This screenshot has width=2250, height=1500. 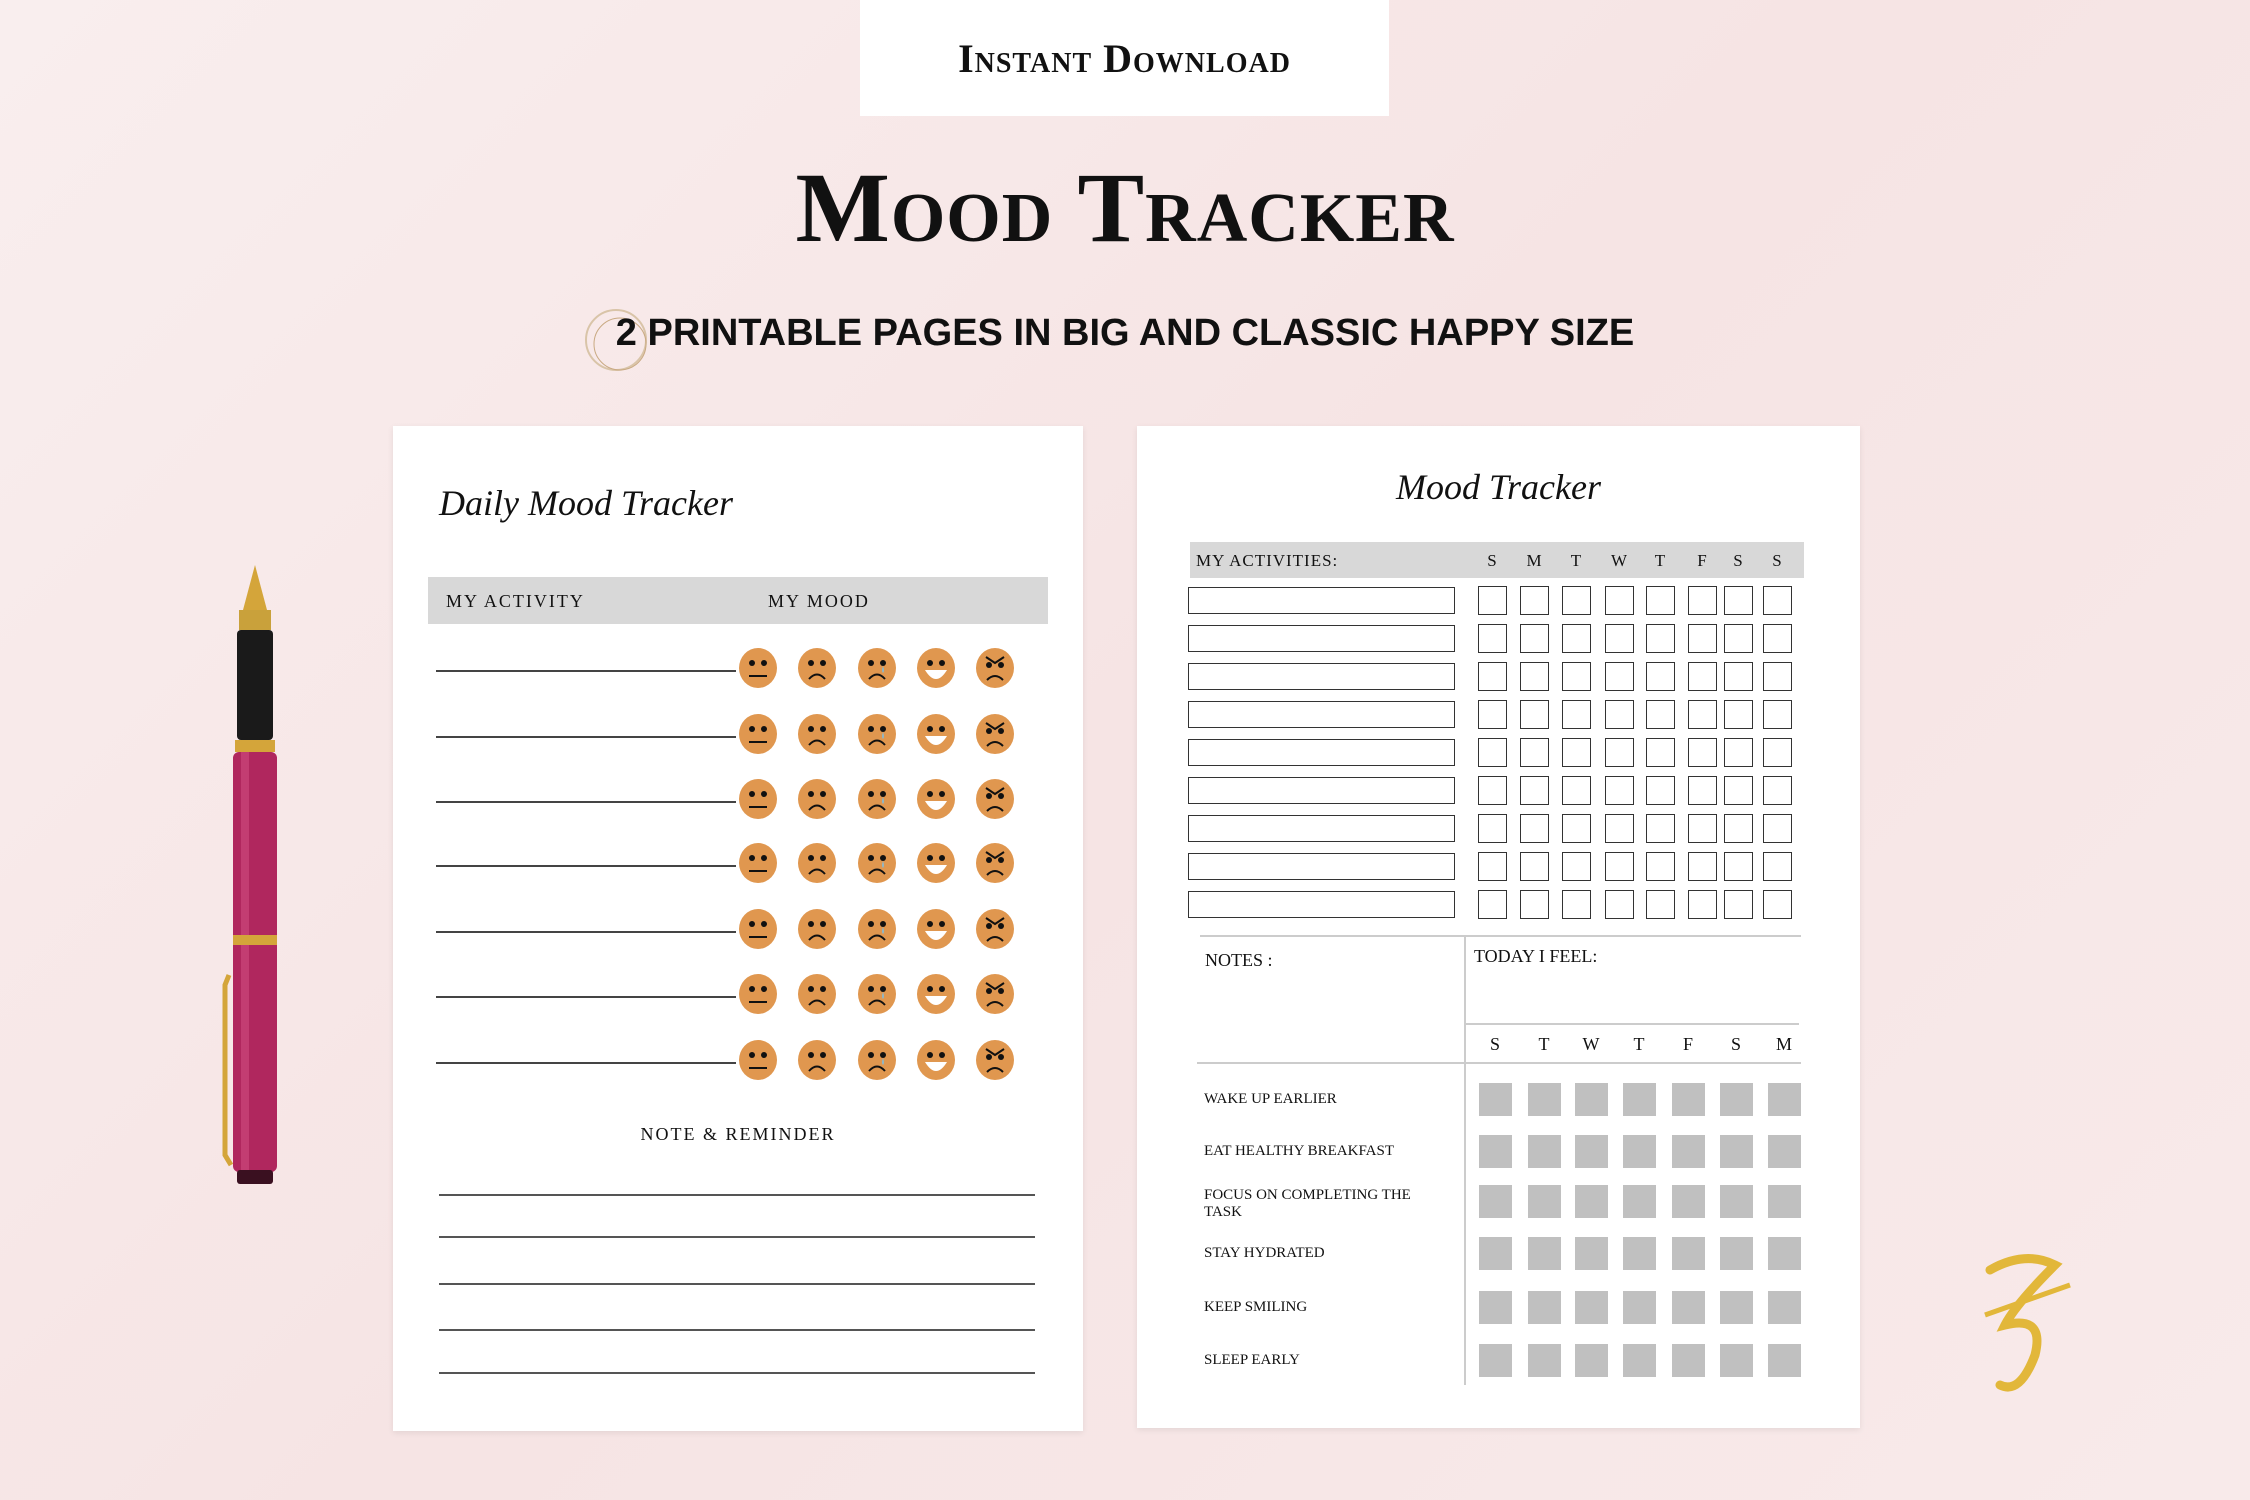 What do you see at coordinates (737, 1237) in the screenshot?
I see `note-line` at bounding box center [737, 1237].